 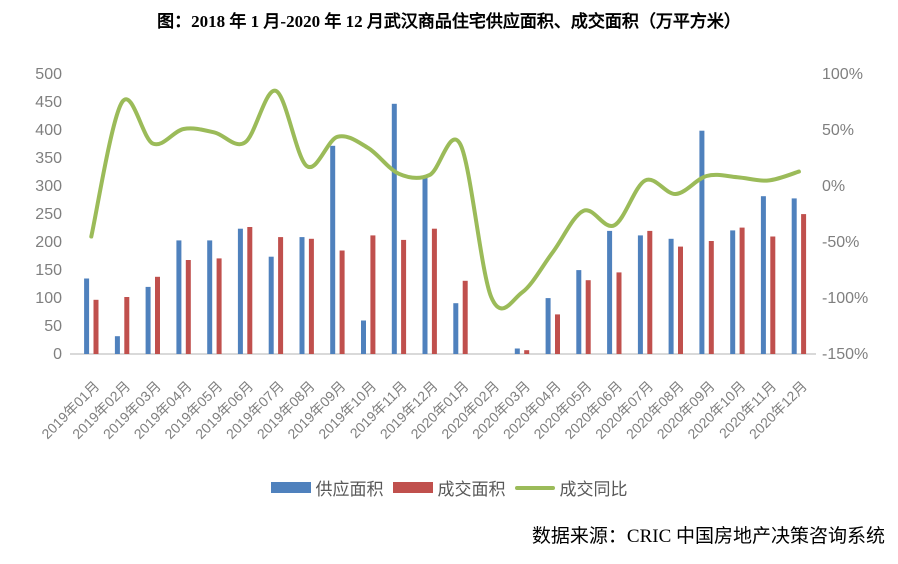 What do you see at coordinates (833, 186) in the screenshot?
I see `pct-axis-tick-label: 0%` at bounding box center [833, 186].